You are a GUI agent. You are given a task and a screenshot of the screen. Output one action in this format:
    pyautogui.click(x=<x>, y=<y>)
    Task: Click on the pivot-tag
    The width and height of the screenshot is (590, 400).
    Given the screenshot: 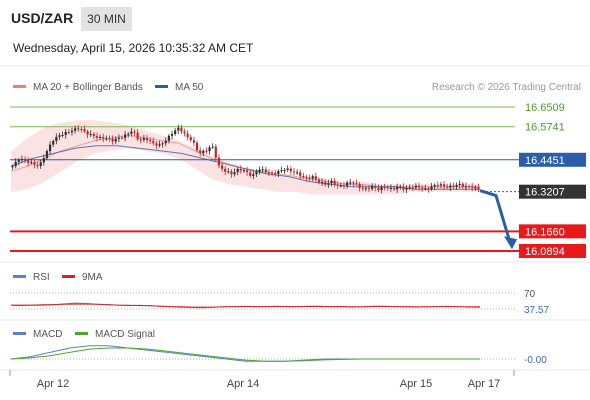 What is the action you would take?
    pyautogui.click(x=552, y=159)
    